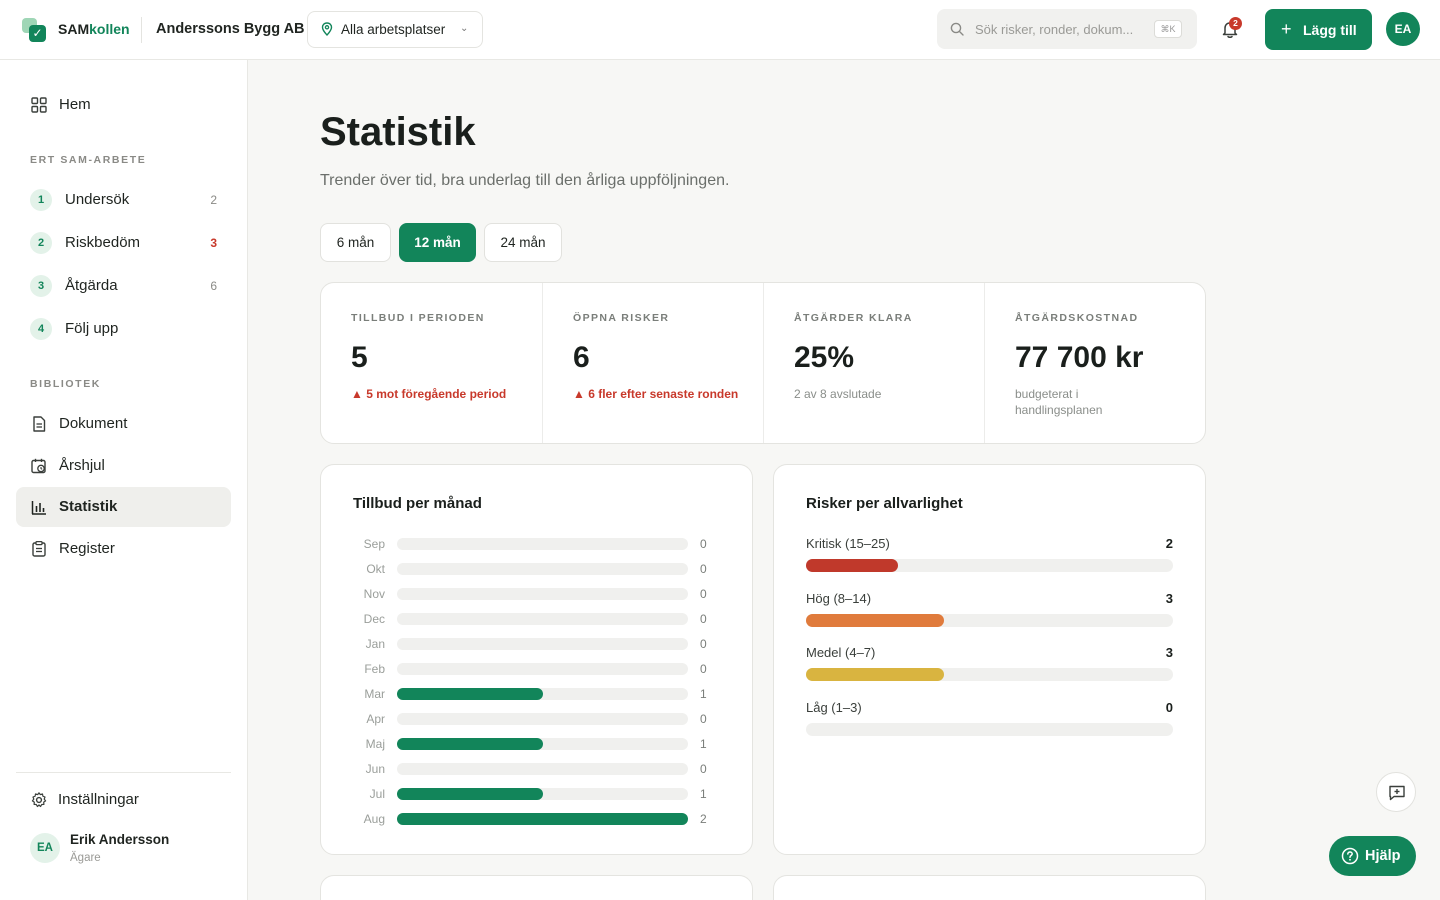 Image resolution: width=1440 pixels, height=900 pixels. I want to click on company-name: Anderssons Bygg AB, so click(230, 29).